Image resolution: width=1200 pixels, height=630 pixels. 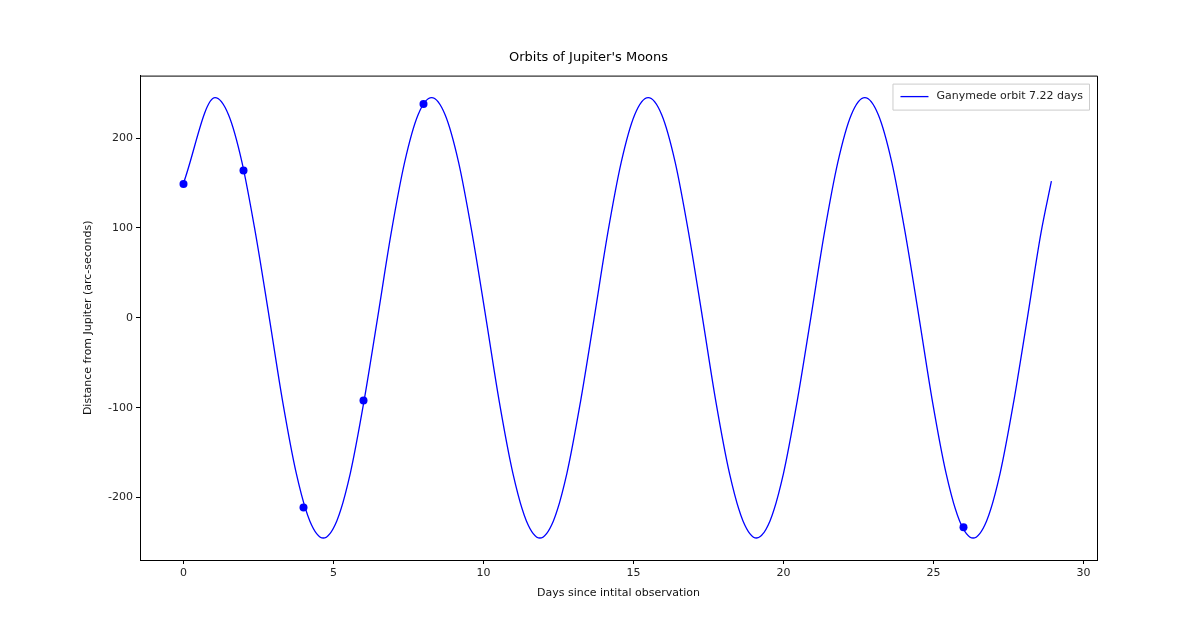 I want to click on x-tick-label: 25, so click(x=933, y=573).